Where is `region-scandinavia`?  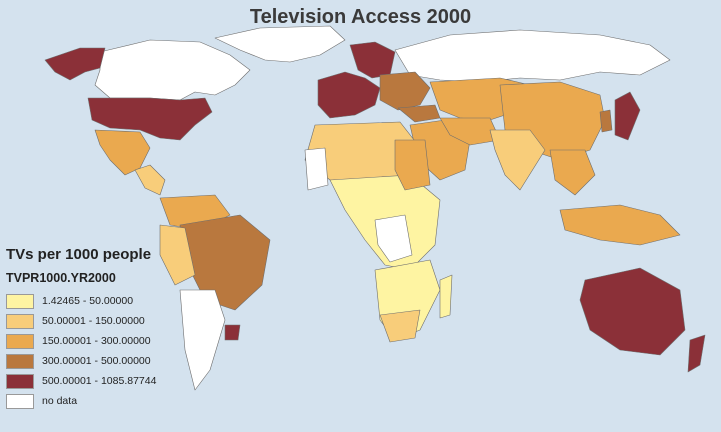
region-scandinavia is located at coordinates (372, 60).